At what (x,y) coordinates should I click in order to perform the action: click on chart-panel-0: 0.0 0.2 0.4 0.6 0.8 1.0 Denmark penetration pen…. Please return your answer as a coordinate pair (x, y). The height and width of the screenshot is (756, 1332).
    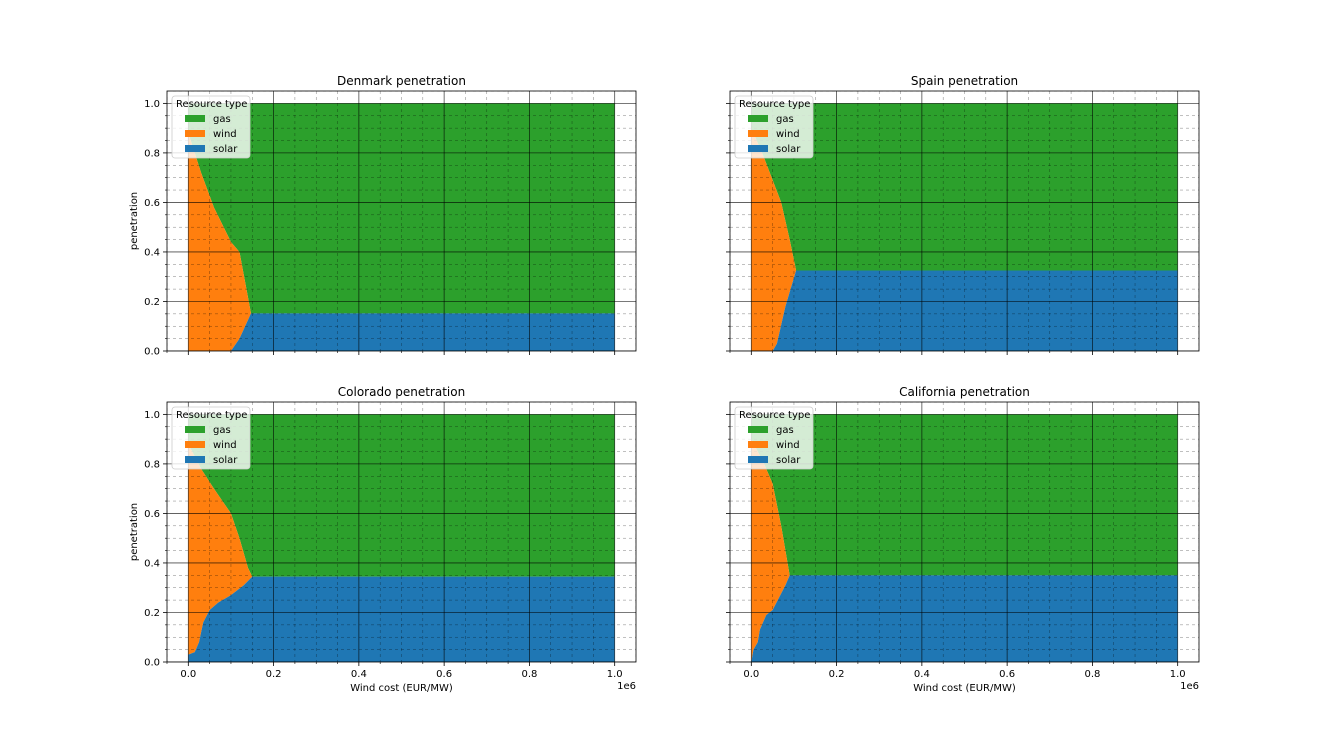
    Looking at the image, I should click on (383, 216).